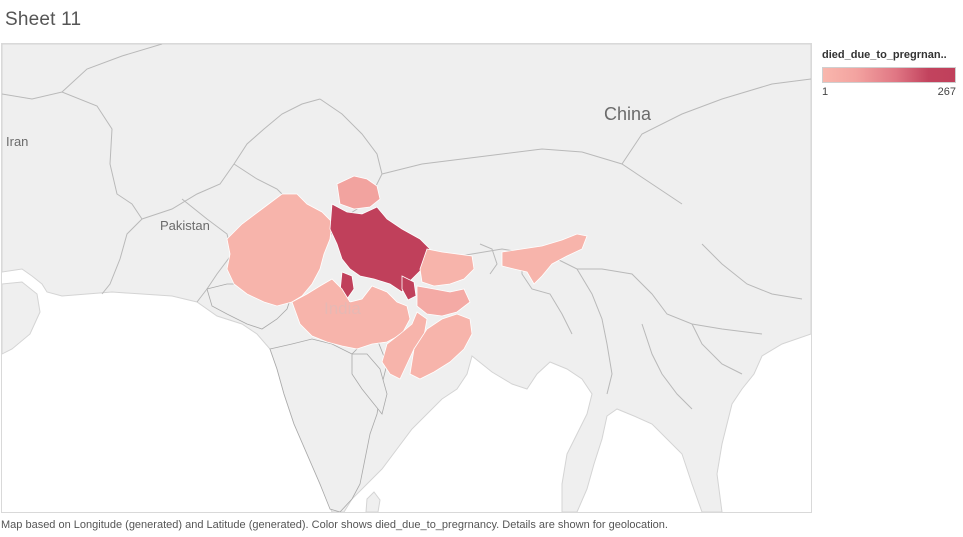 The image size is (963, 537). What do you see at coordinates (946, 92) in the screenshot?
I see `legend-max: 267` at bounding box center [946, 92].